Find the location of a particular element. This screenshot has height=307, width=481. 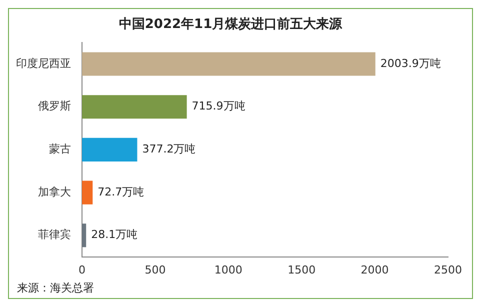

x-tick-label: 2000 is located at coordinates (374, 269).